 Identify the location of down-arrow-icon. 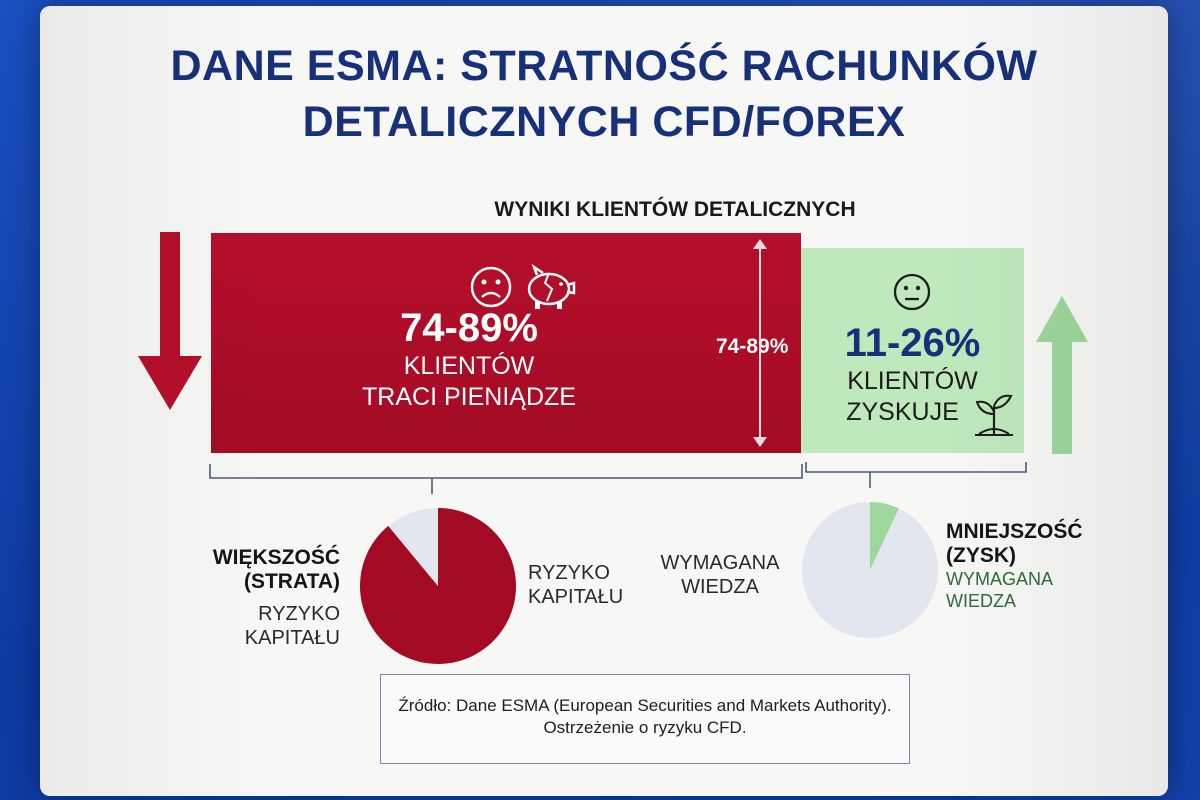
(170, 321).